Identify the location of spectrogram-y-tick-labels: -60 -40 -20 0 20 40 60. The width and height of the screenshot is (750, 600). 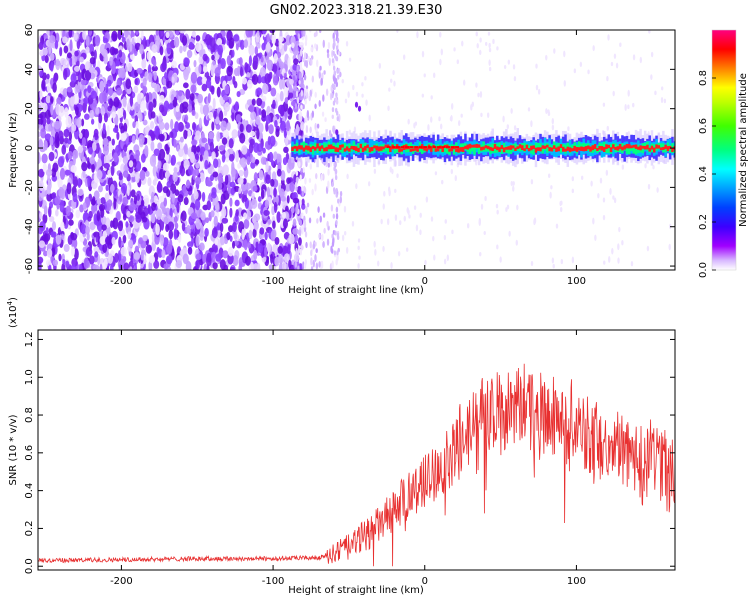
(29, 149).